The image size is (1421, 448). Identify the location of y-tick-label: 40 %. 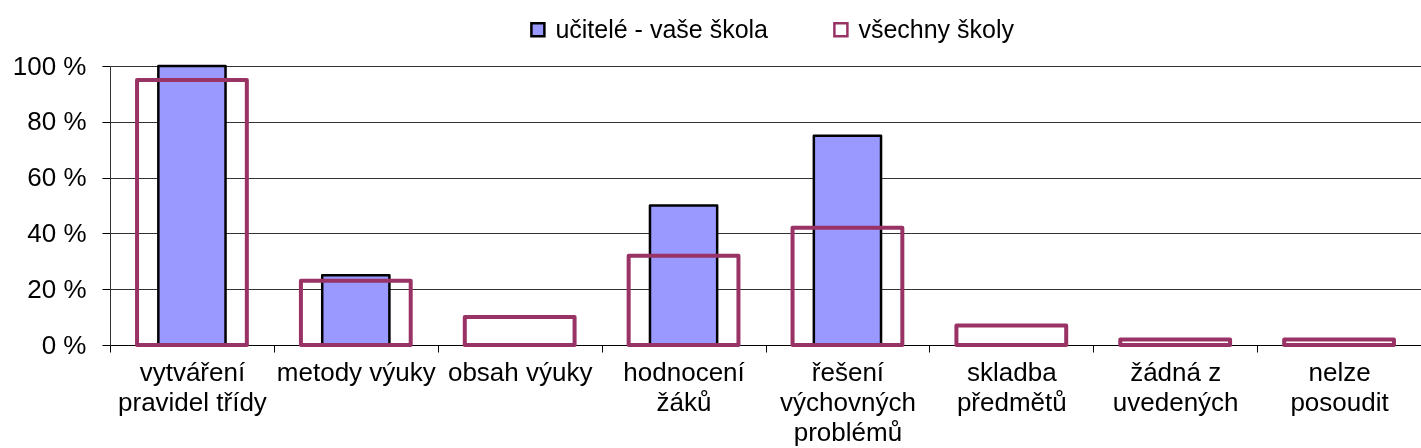
(57, 232).